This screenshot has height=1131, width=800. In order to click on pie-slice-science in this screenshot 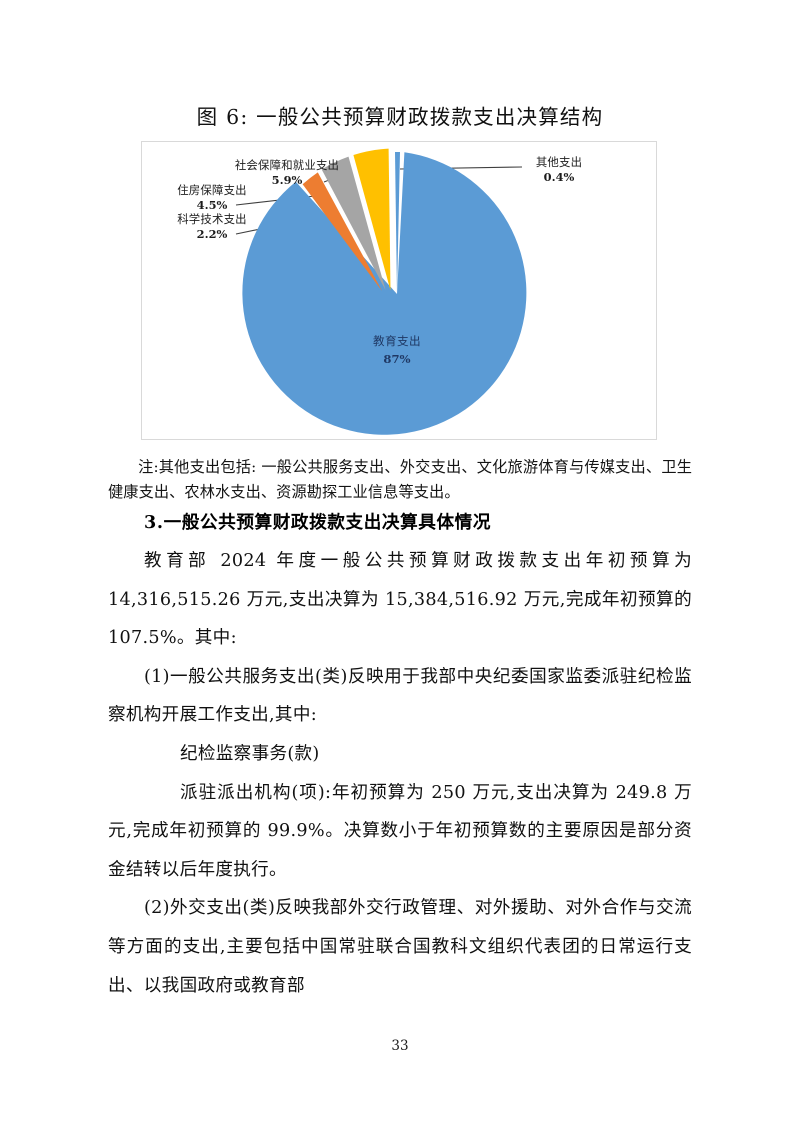, I will do `click(342, 231)`.